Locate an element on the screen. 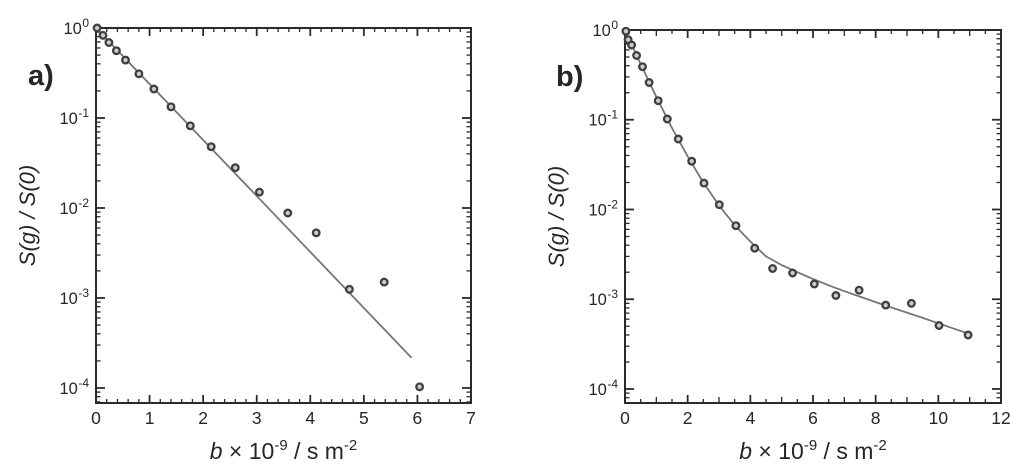 The image size is (1024, 474). x-tick-label: 7 is located at coordinates (471, 418).